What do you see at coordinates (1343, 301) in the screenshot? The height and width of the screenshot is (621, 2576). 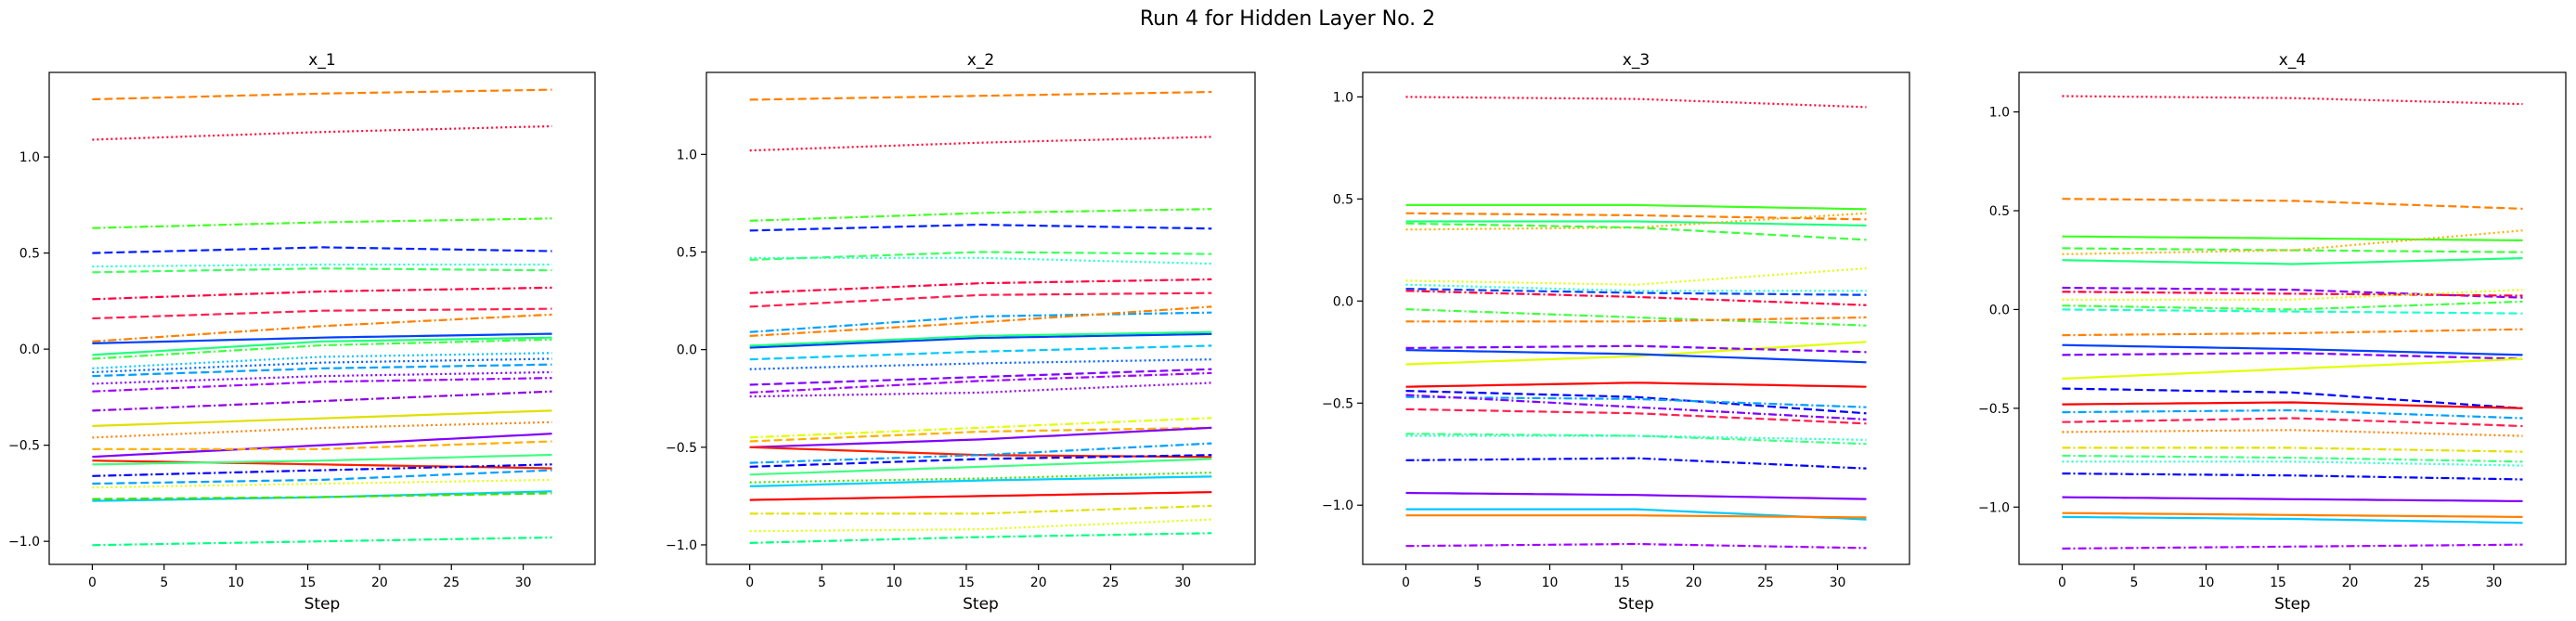 I see `y-tick-label: 0.0` at bounding box center [1343, 301].